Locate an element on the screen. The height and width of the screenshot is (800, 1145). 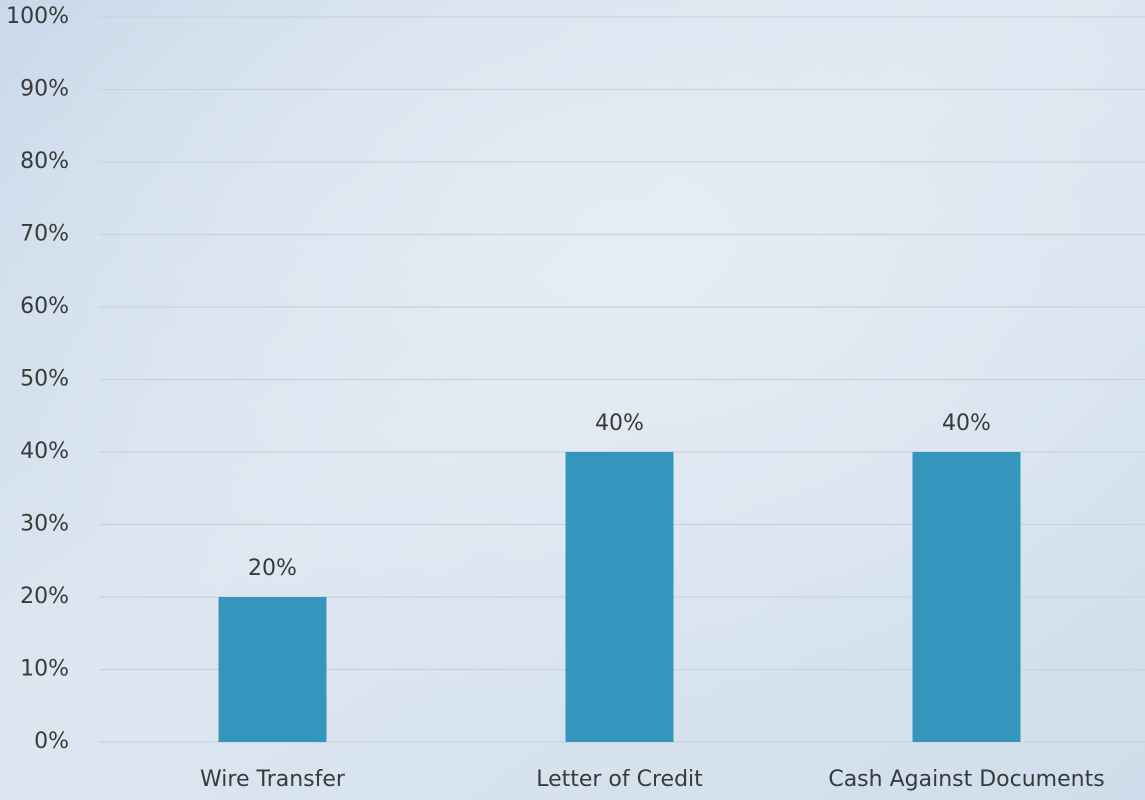
y-tick-label: 70% is located at coordinates (44, 234).